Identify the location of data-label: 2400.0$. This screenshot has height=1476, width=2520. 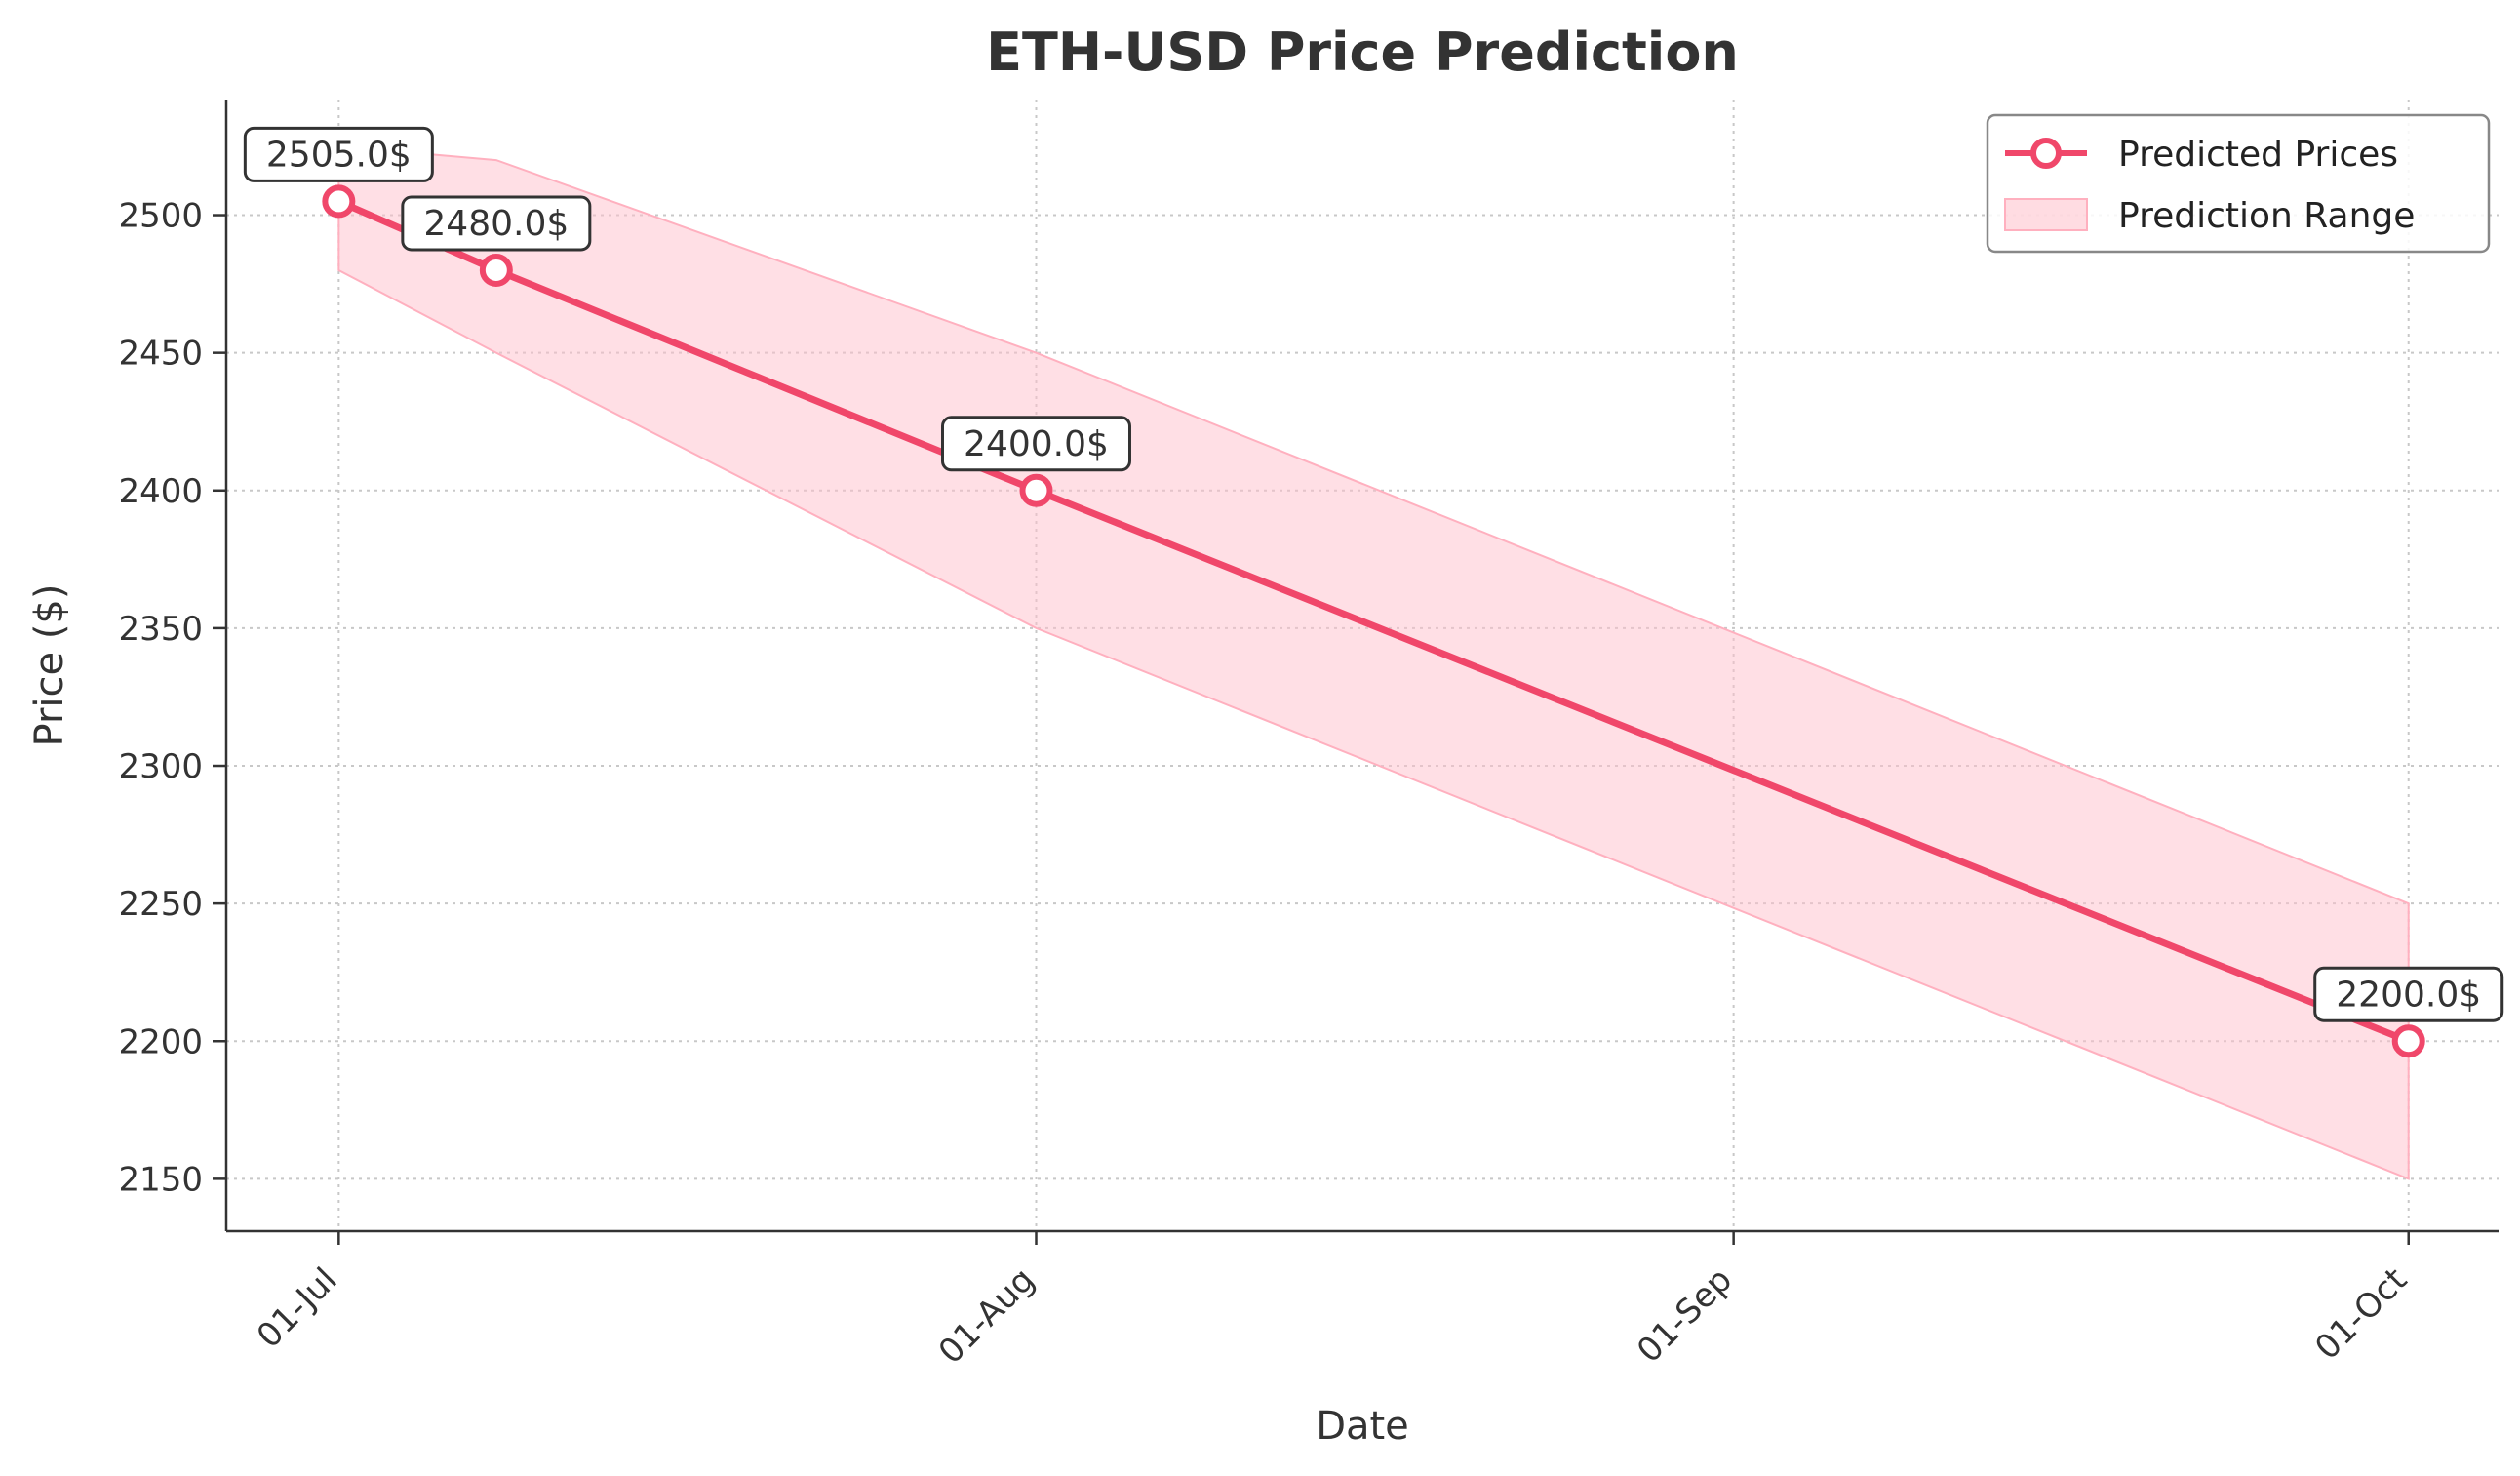
(1036, 444).